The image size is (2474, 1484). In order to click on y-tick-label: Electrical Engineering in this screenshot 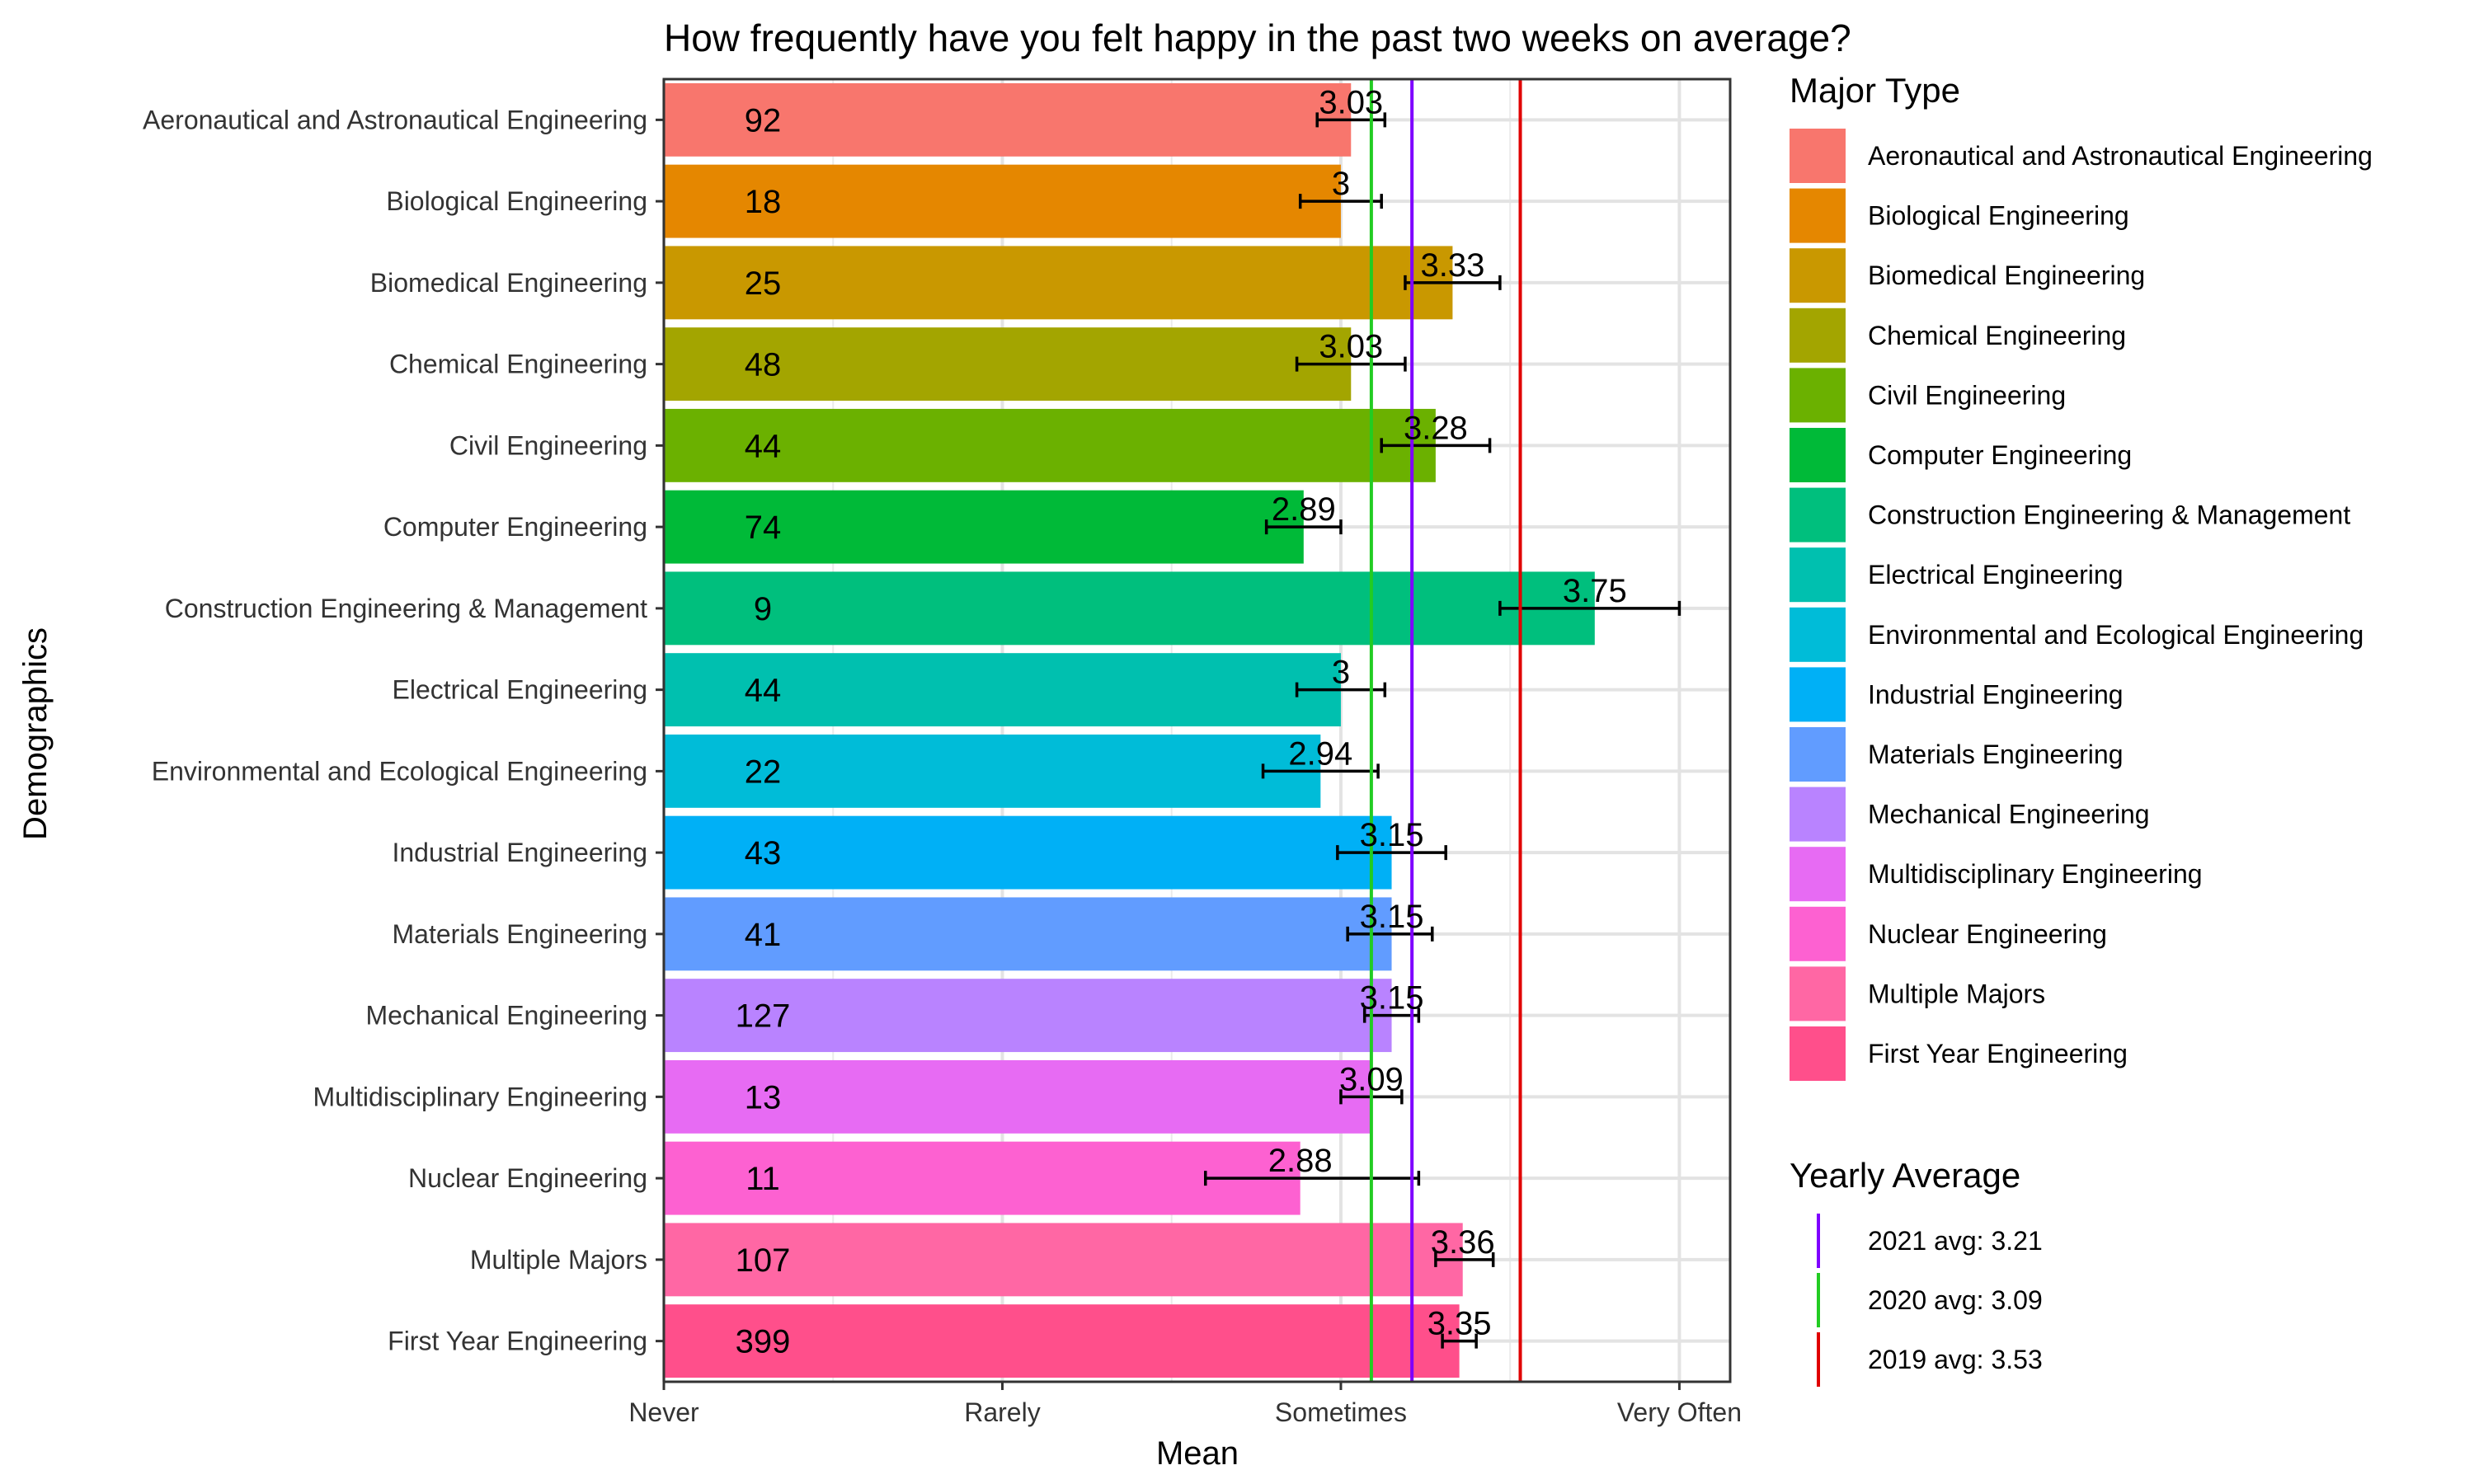, I will do `click(520, 690)`.